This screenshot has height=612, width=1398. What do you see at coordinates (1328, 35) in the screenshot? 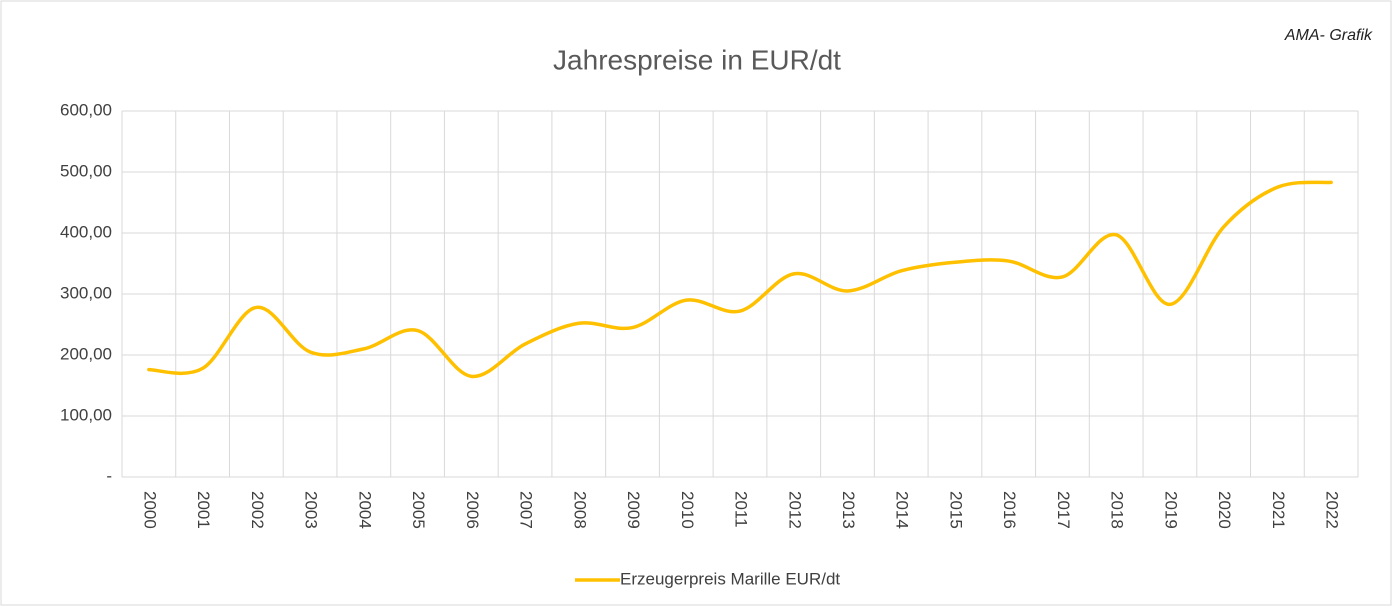
I see `annotation: AMA- Grafik` at bounding box center [1328, 35].